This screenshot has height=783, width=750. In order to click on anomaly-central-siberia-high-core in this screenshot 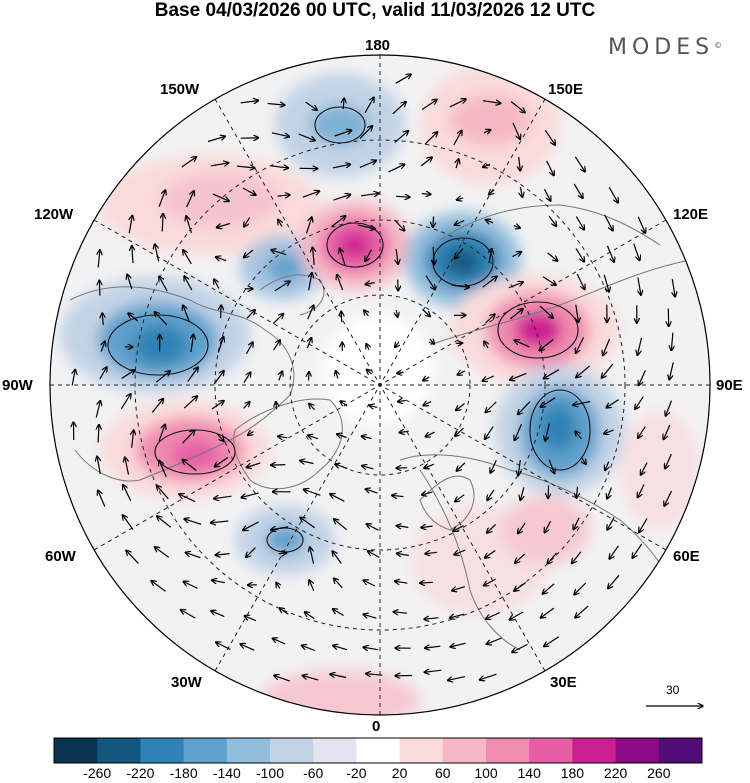, I will do `click(538, 330)`.